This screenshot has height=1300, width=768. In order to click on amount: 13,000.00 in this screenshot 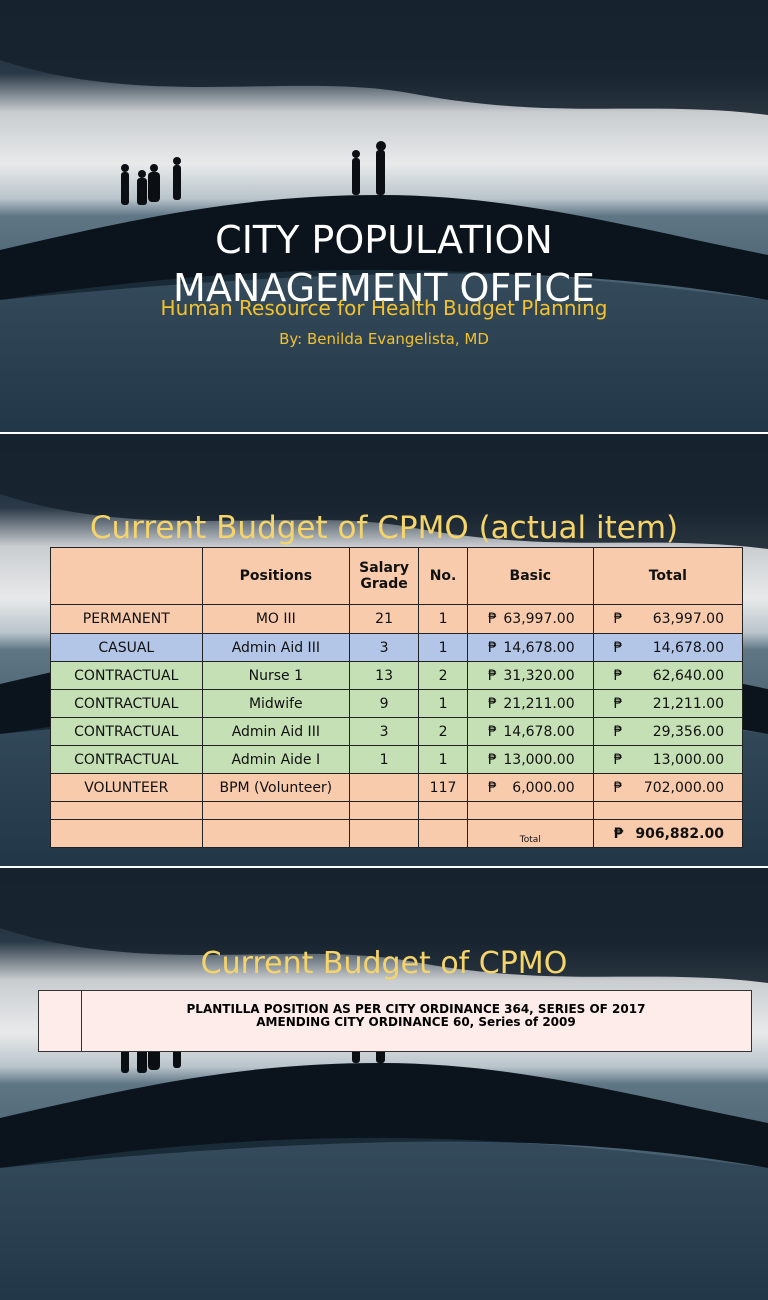, I will do `click(688, 759)`.